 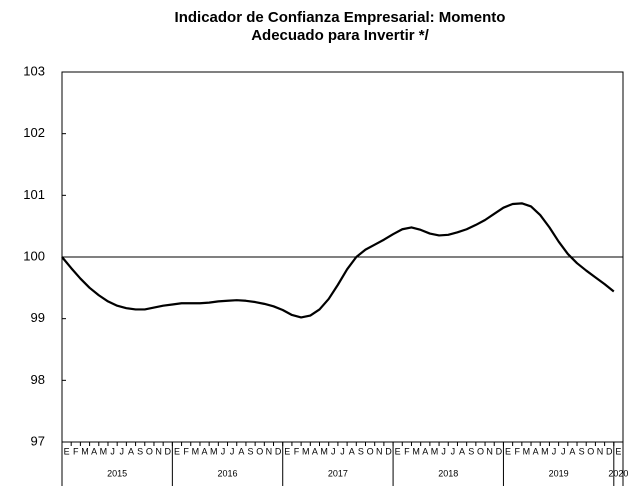 I want to click on year-label: 2017, so click(x=338, y=473).